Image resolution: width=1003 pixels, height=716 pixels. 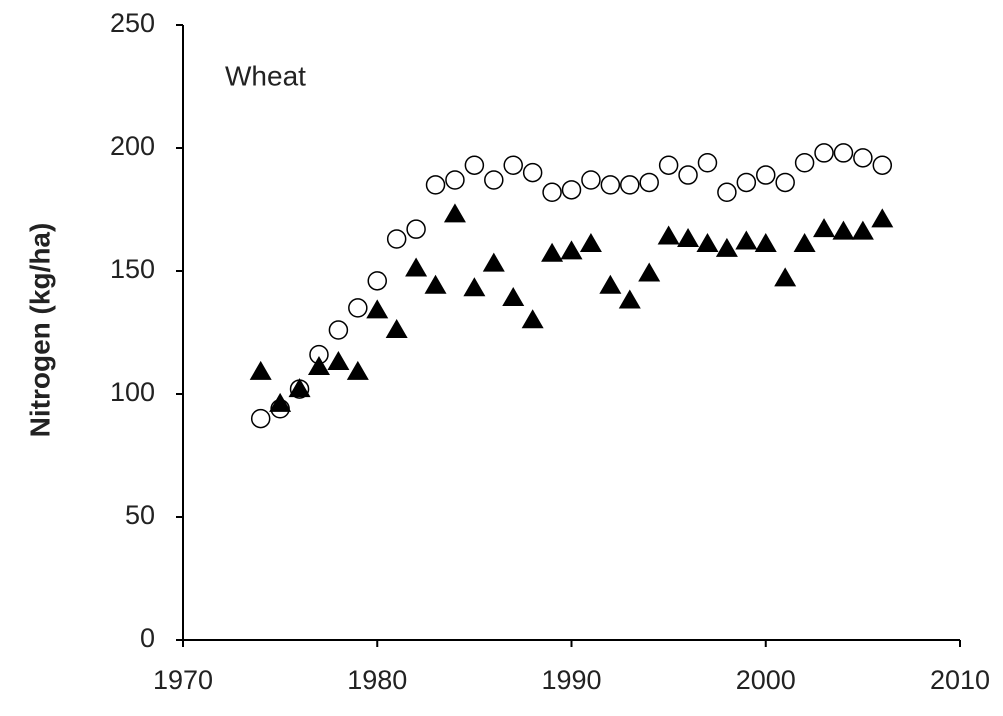 I want to click on y-tick-label: 100, so click(x=132, y=392).